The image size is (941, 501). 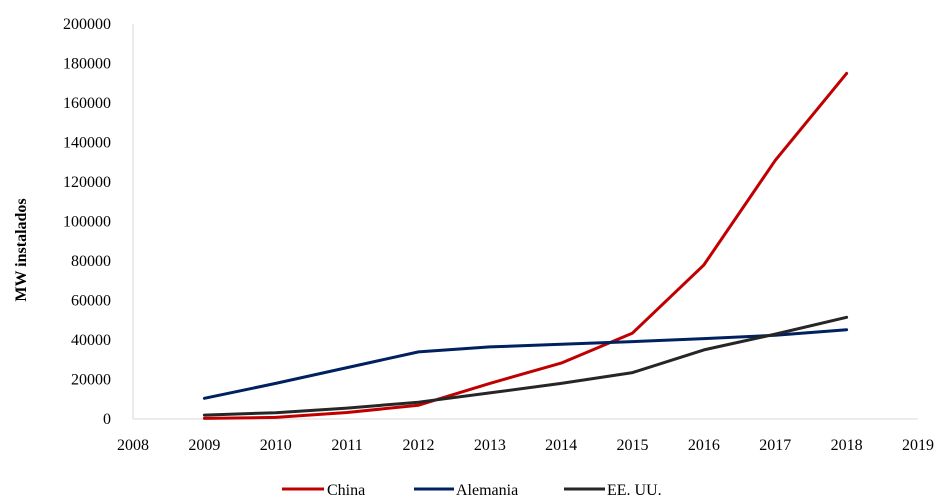 What do you see at coordinates (87, 143) in the screenshot?
I see `y-tick-label: 140000` at bounding box center [87, 143].